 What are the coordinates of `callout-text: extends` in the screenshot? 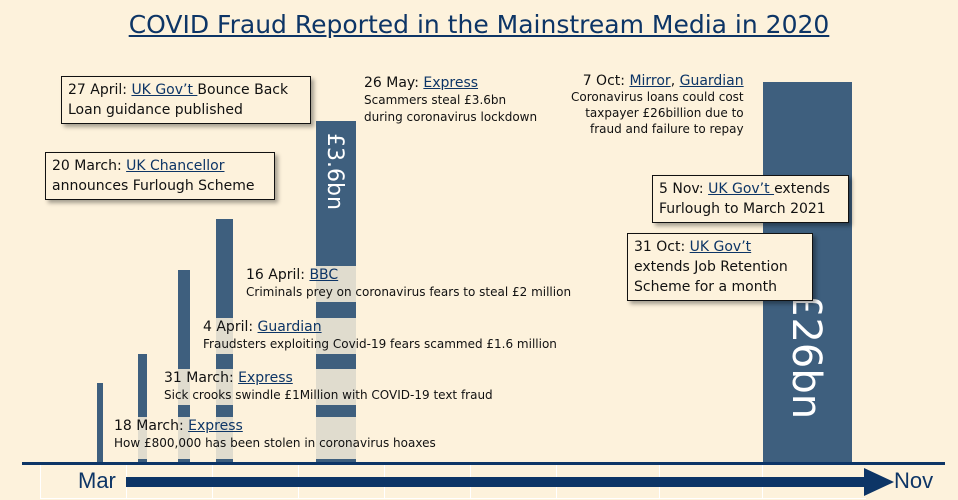 It's located at (802, 189).